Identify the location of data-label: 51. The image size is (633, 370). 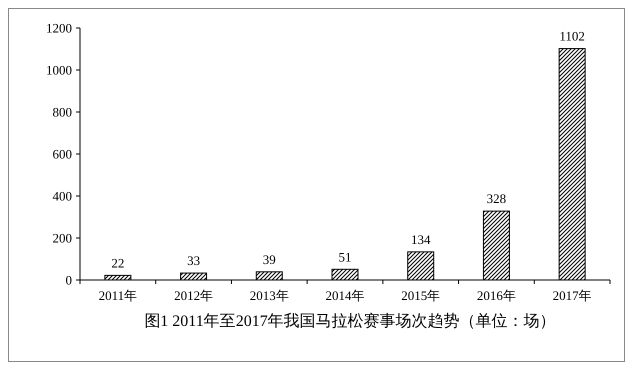
(345, 256).